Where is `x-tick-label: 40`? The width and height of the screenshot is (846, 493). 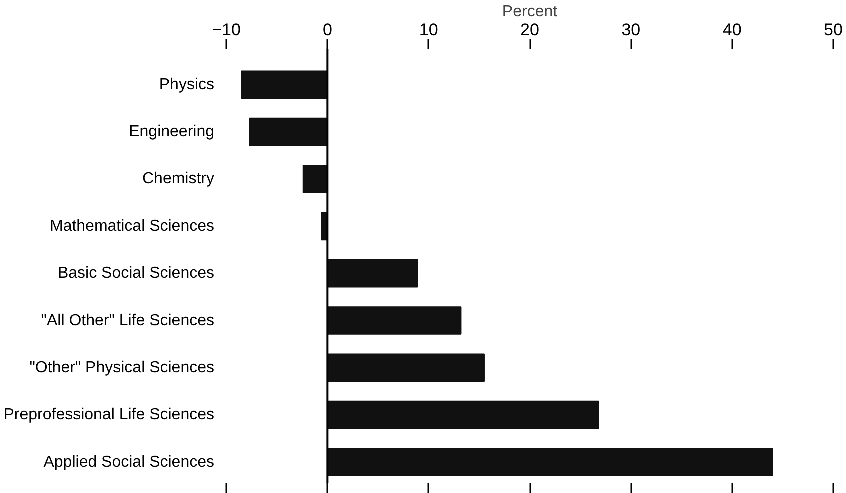
x-tick-label: 40 is located at coordinates (732, 30).